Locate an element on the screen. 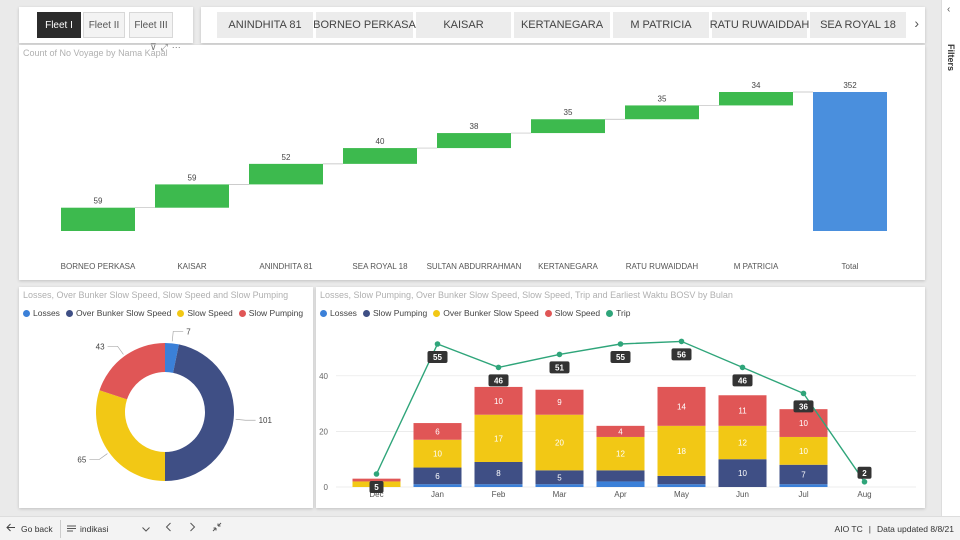  data-updated-label: Data updated 8/8/21 is located at coordinates (915, 529).